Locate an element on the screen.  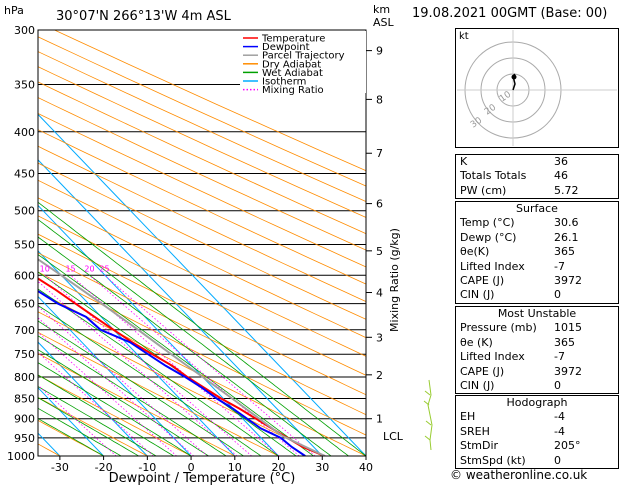
pressure-unit: hPa is located at coordinates (14, 10).